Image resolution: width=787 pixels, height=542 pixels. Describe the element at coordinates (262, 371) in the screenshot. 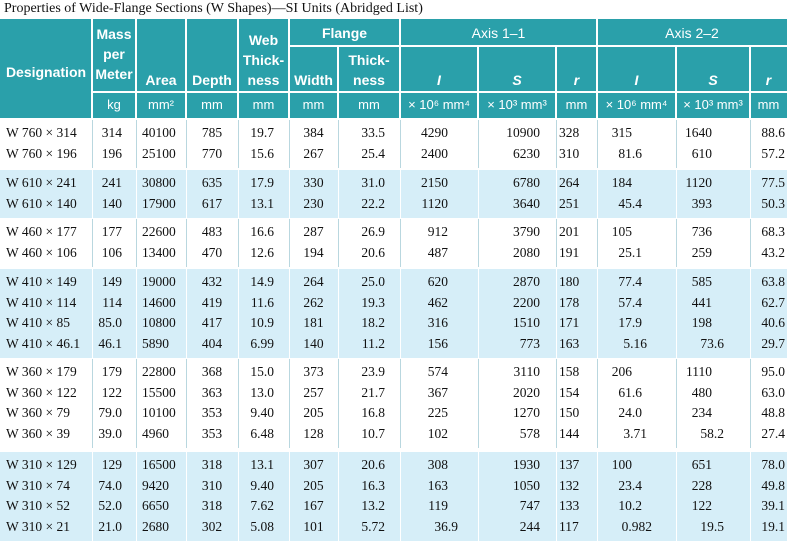

I see `data-cell: 15.0` at that location.